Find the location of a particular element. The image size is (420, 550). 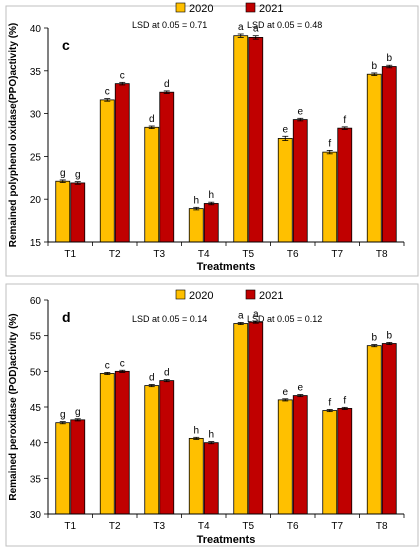

x-tick-label: T6 is located at coordinates (293, 526).